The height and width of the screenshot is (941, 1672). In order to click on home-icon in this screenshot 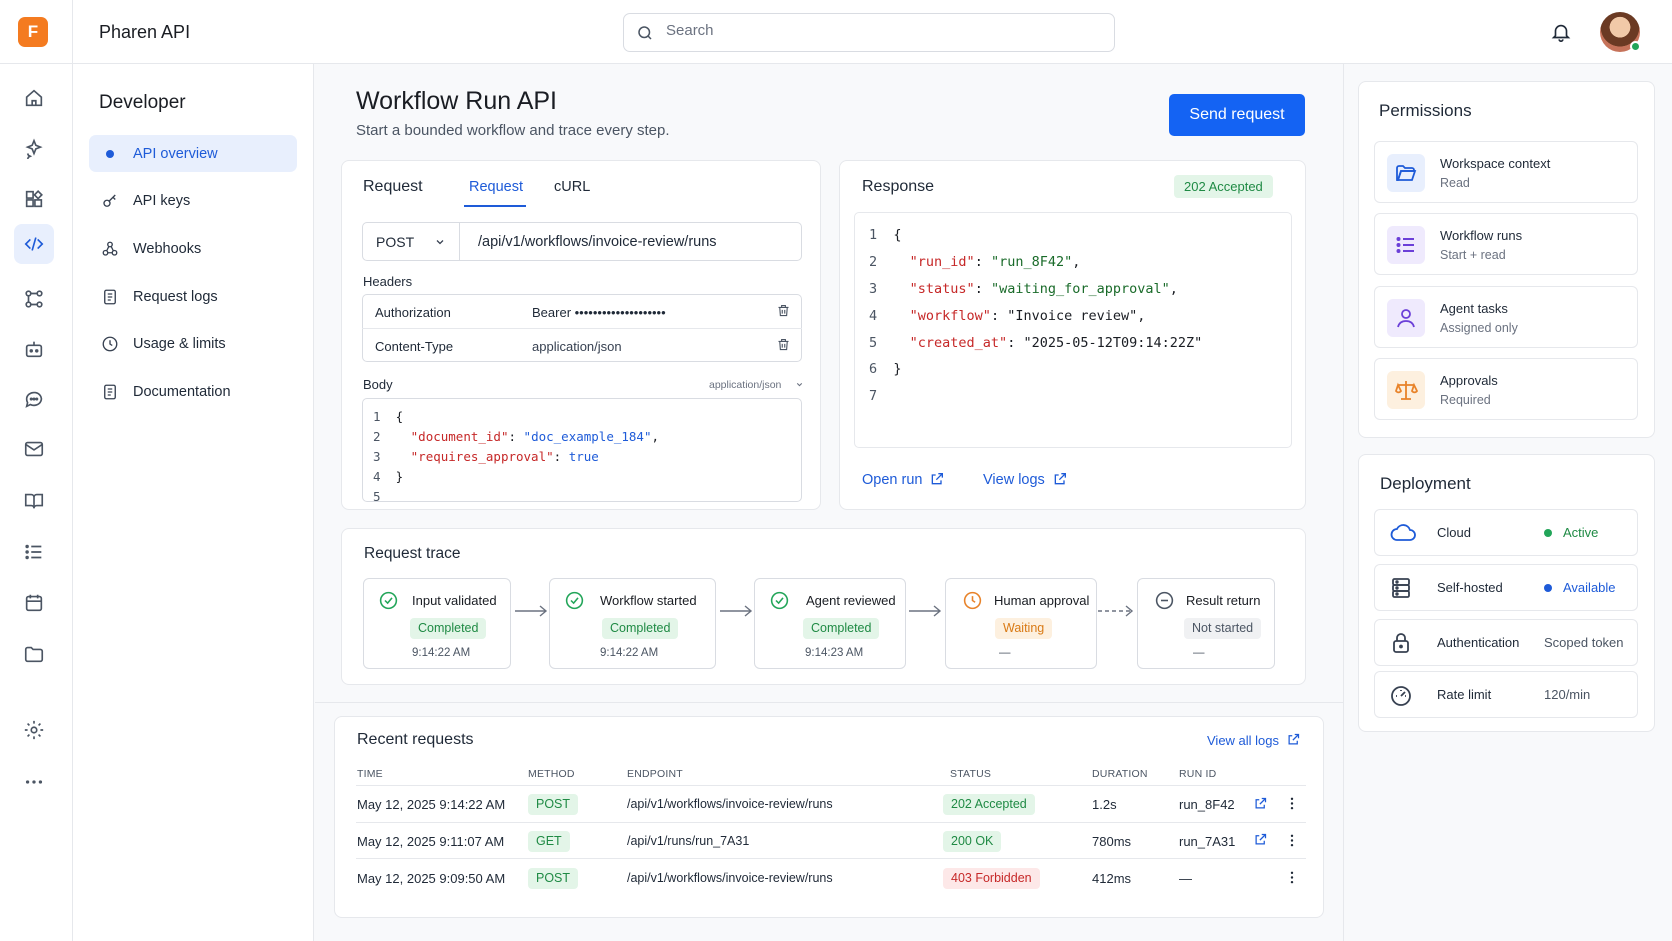, I will do `click(34, 98)`.